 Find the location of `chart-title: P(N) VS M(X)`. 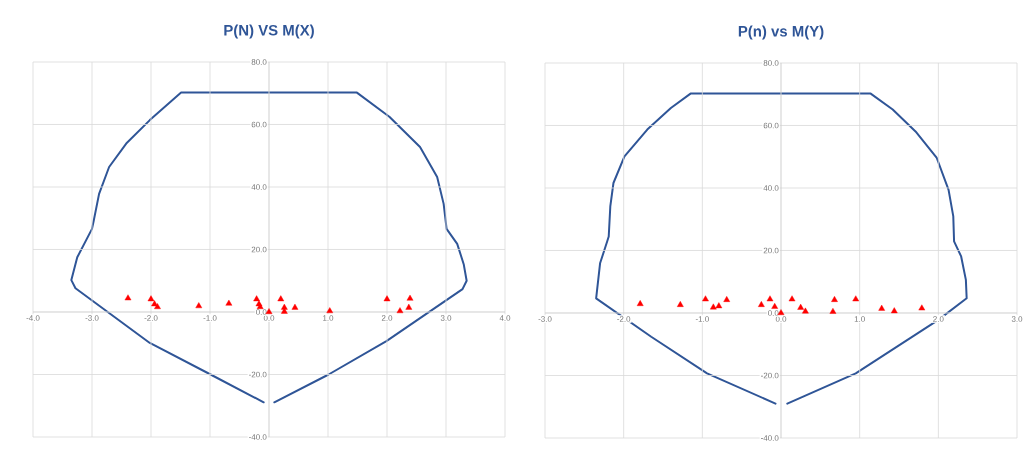

chart-title: P(N) VS M(X) is located at coordinates (269, 31).